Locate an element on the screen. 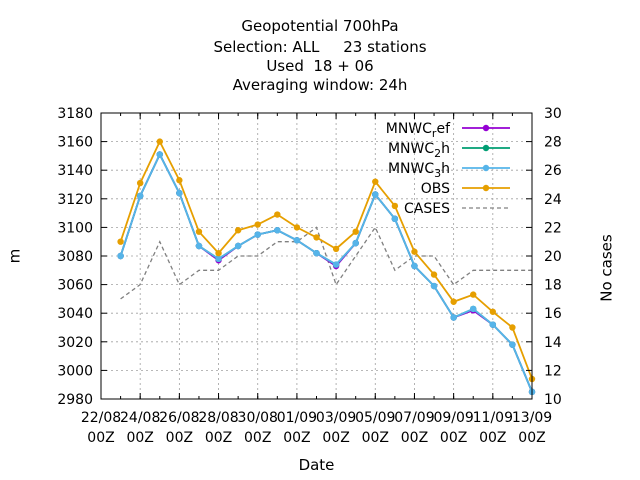 The image size is (640, 480). x-tick-label-date: 09/09 is located at coordinates (453, 418).